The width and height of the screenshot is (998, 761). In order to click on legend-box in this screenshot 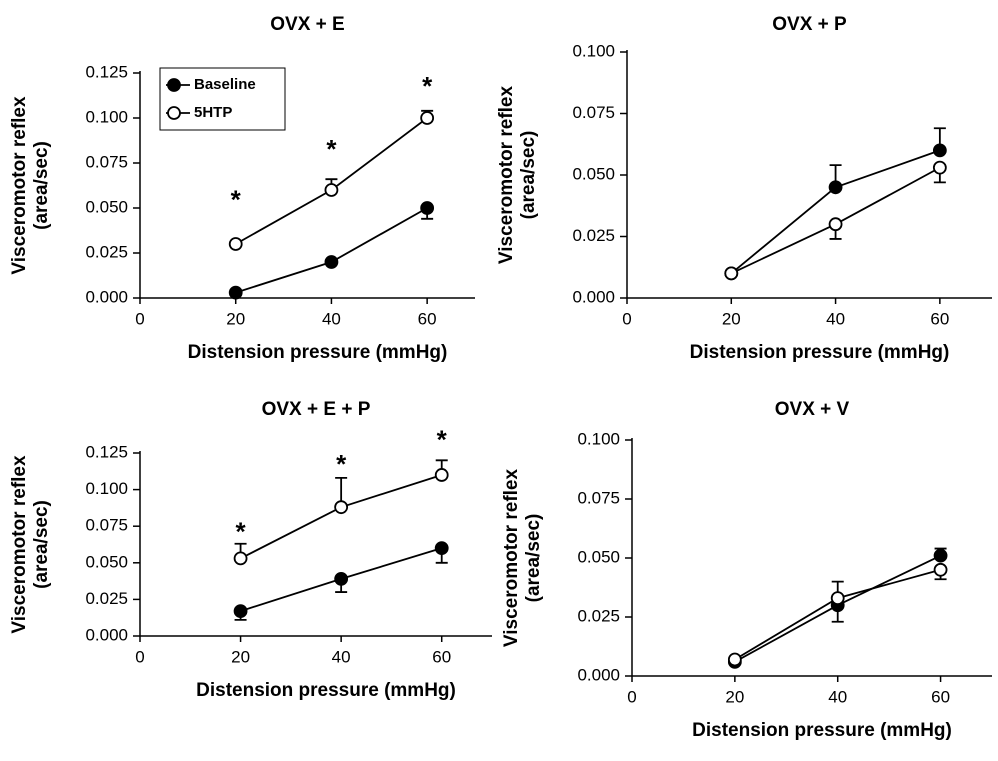, I will do `click(222, 99)`.